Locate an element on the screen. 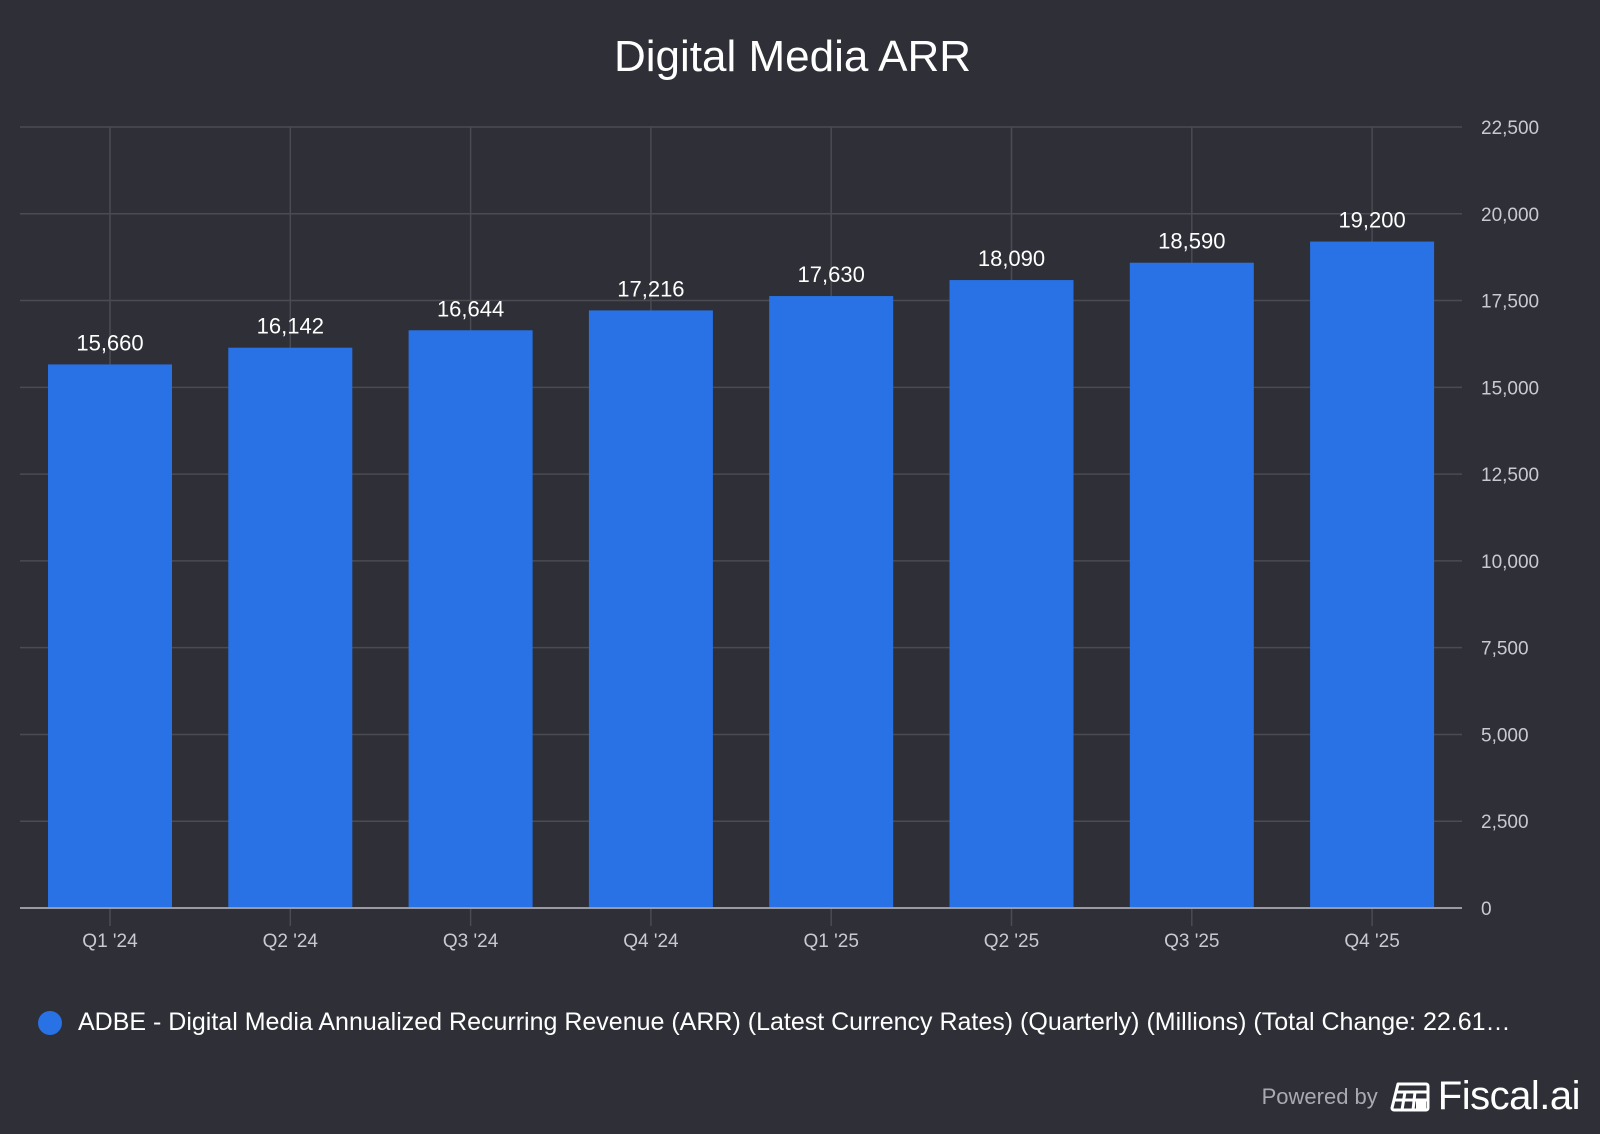 The height and width of the screenshot is (1134, 1600). x-tick-label: Q3 '25 is located at coordinates (1191, 941).